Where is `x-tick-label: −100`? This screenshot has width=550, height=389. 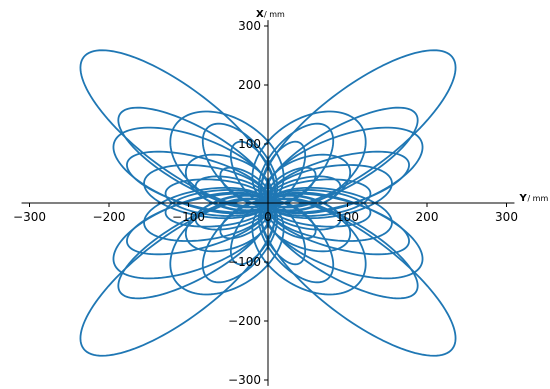
x-tick-label: −100 is located at coordinates (188, 217).